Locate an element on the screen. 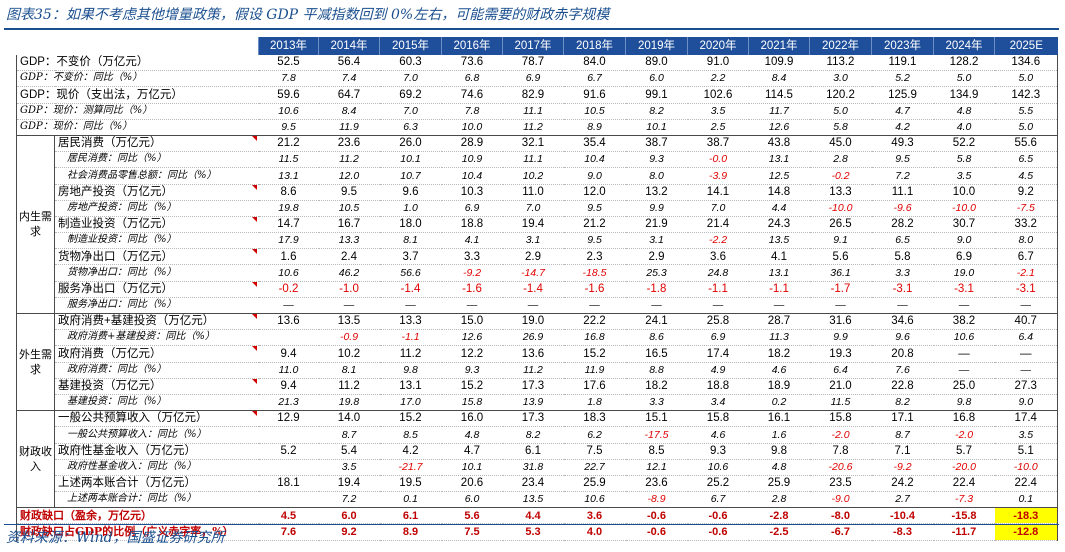 The image size is (1065, 552). value-cell: 18.8 is located at coordinates (718, 386).